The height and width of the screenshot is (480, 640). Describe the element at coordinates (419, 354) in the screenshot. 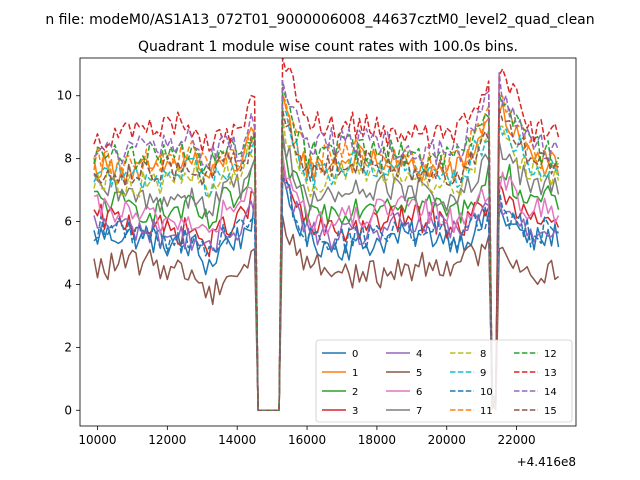

I see `legend-label-4: 4` at that location.